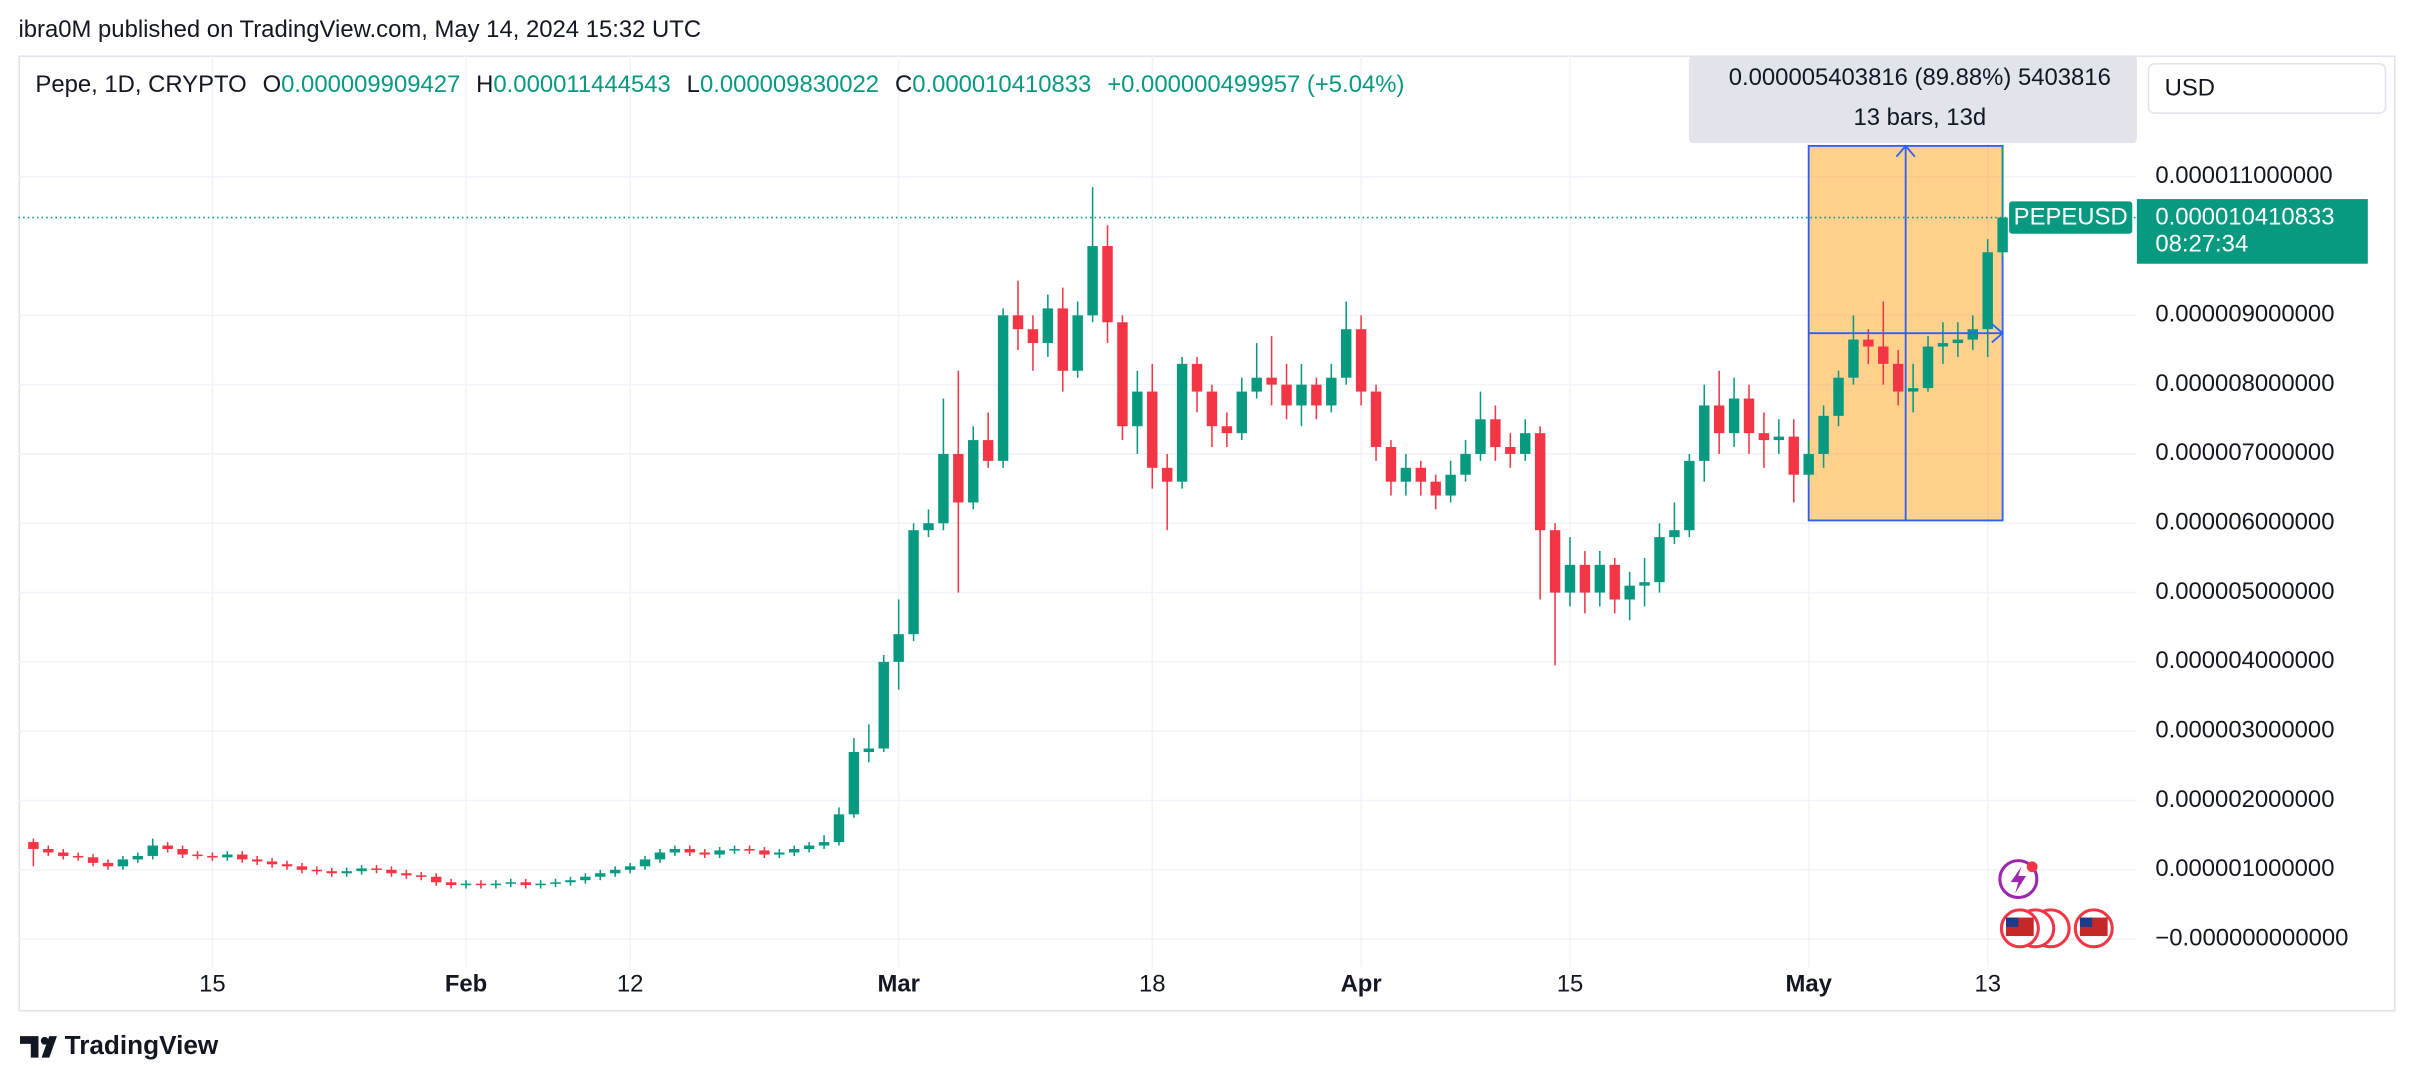 This screenshot has width=2414, height=1080. I want to click on currency: USD, so click(2190, 88).